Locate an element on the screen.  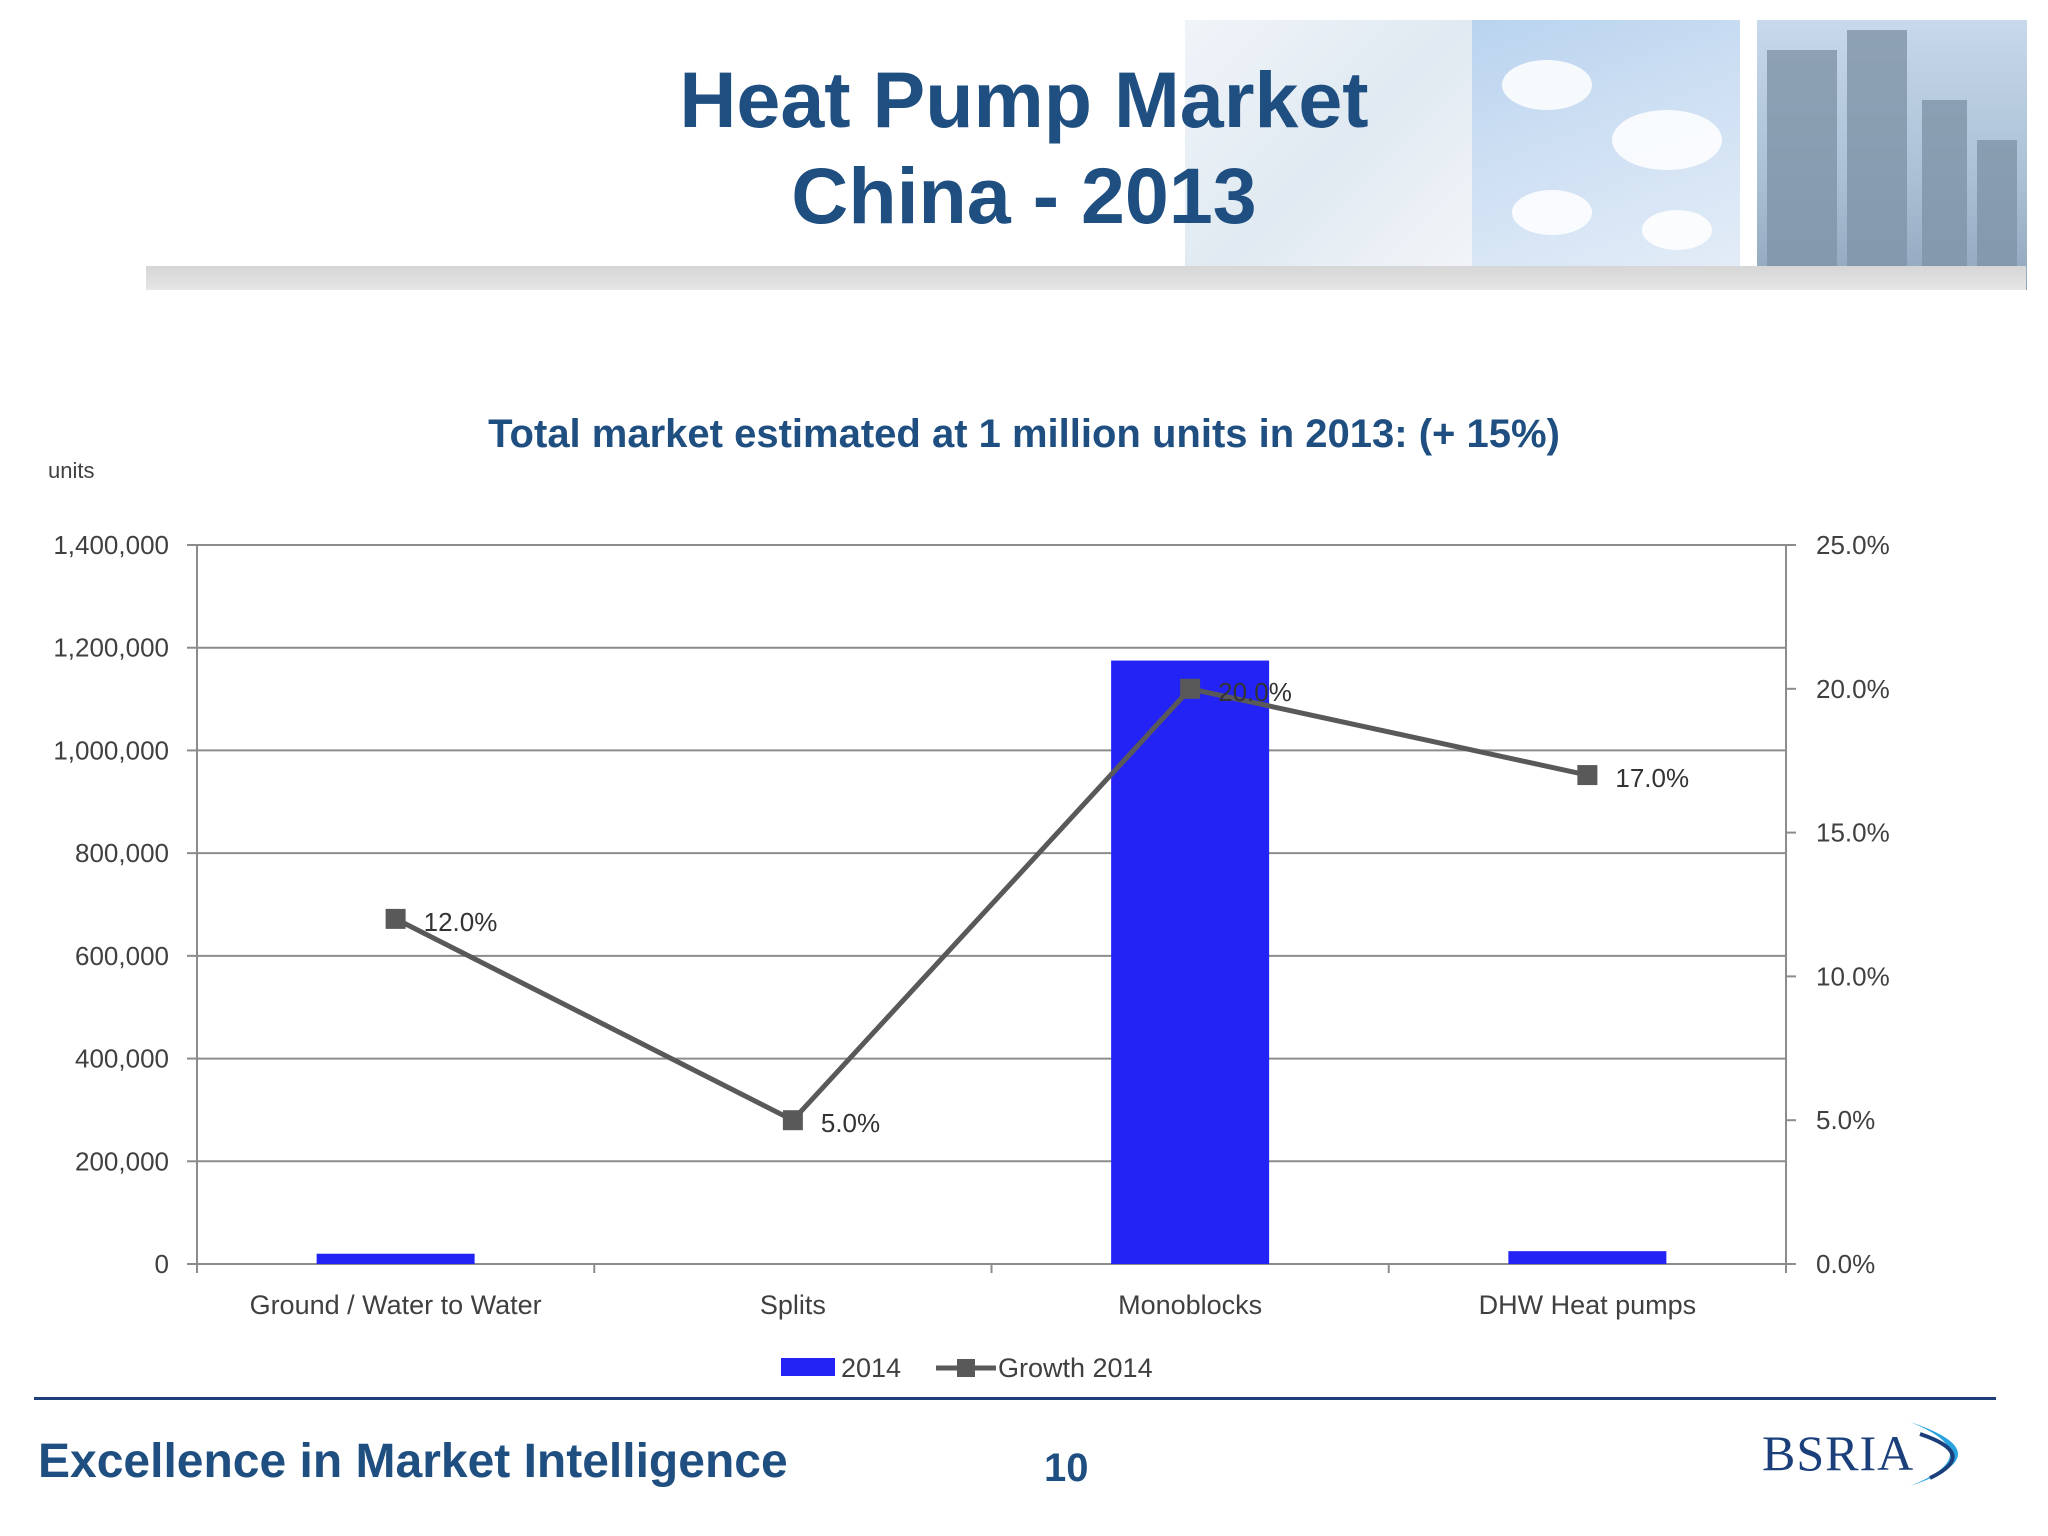
x-category-label: Monoblocks is located at coordinates (1190, 1305).